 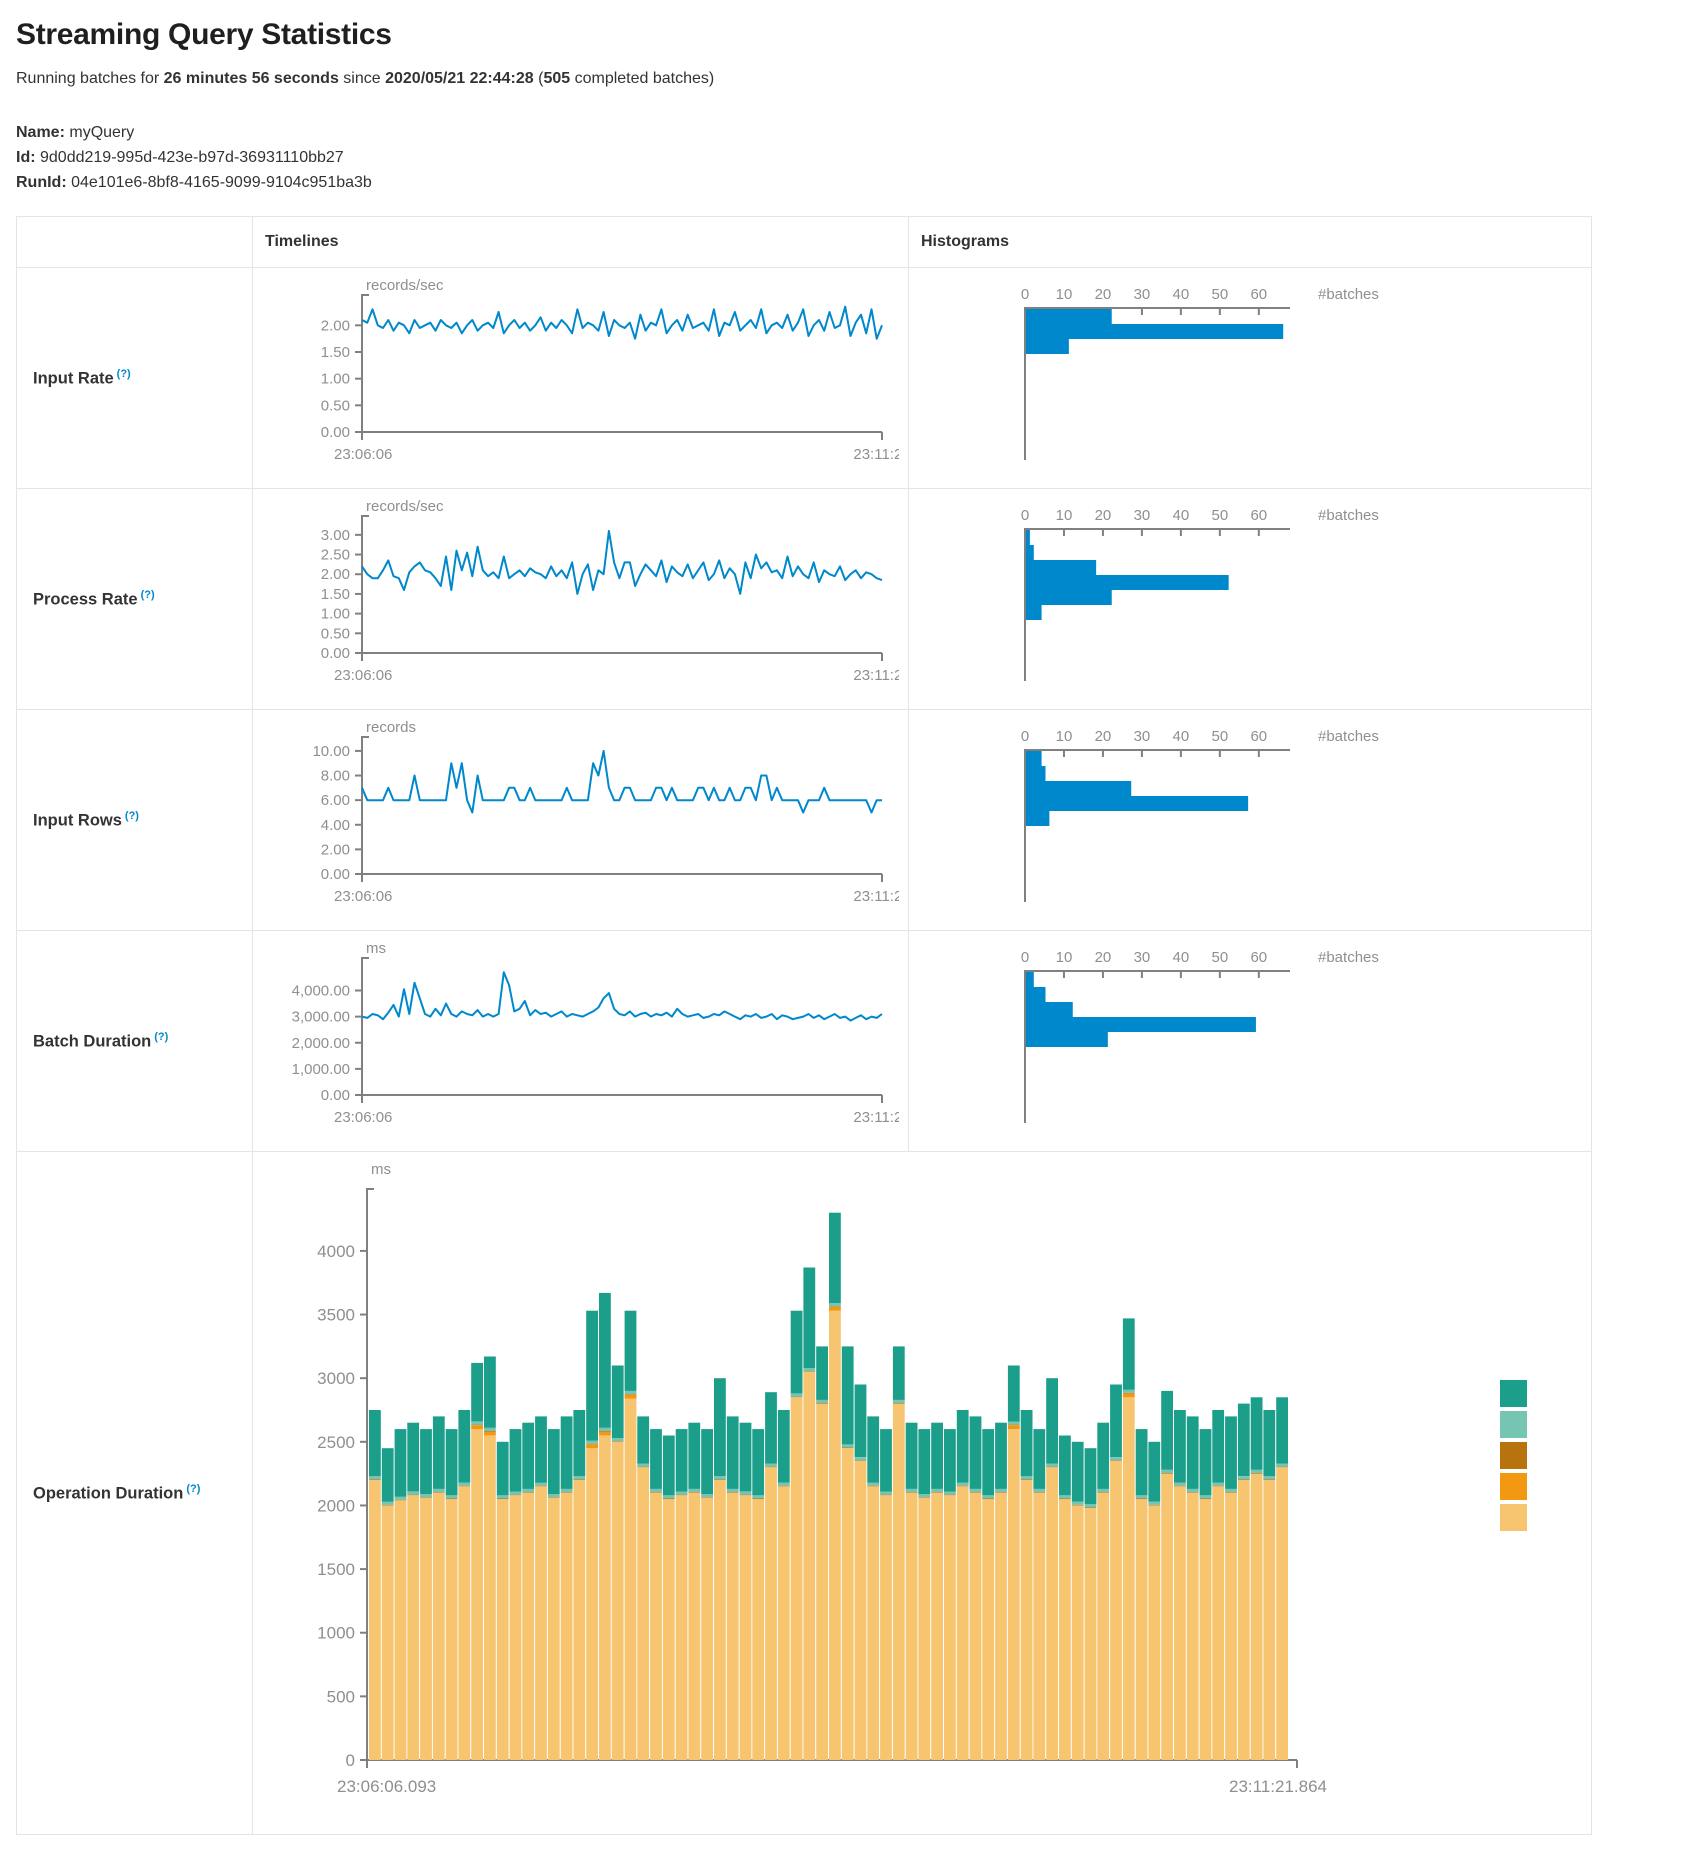 What do you see at coordinates (336, 1569) in the screenshot?
I see `svg-text: 1500` at bounding box center [336, 1569].